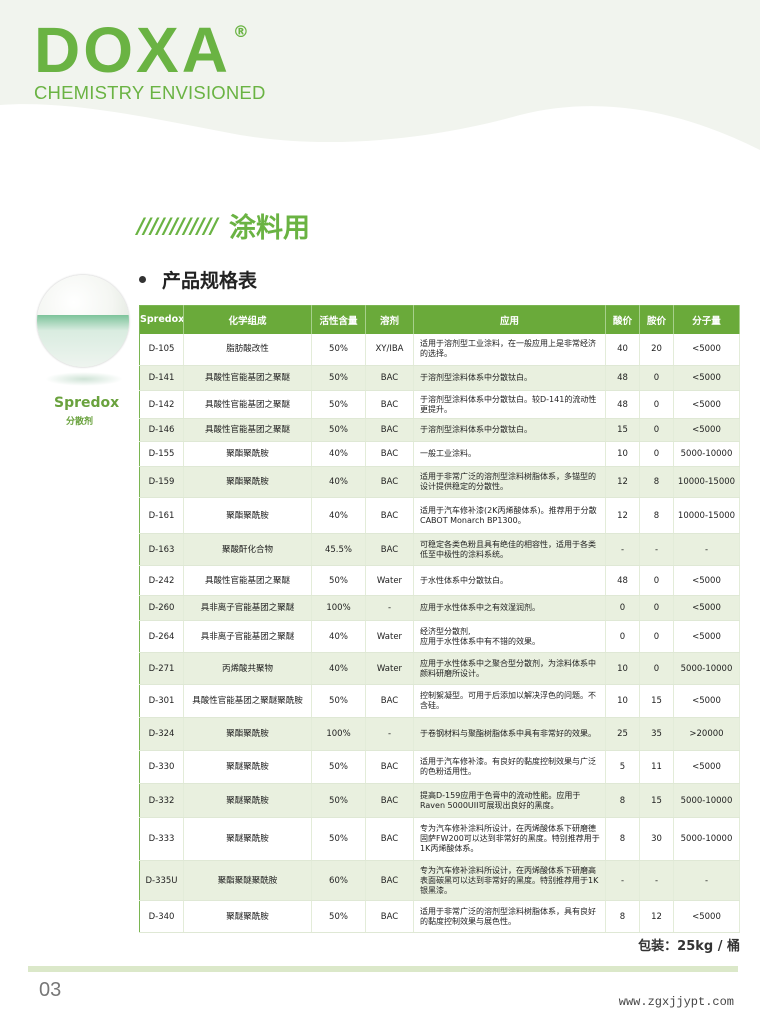 This screenshot has width=760, height=1024. Describe the element at coordinates (83, 321) in the screenshot. I see `water-sphere-image` at that location.